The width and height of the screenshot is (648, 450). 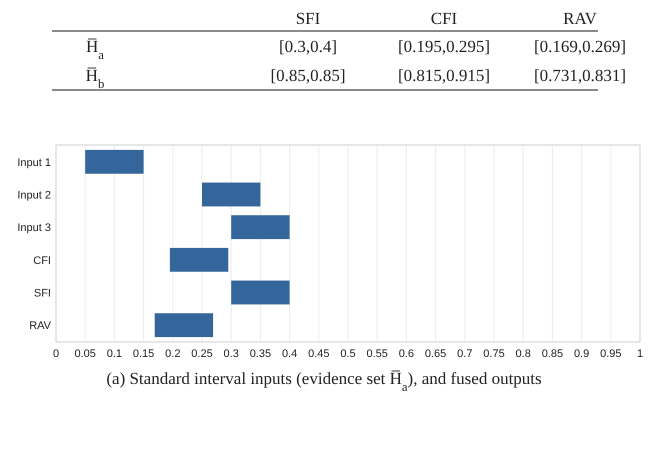 What do you see at coordinates (202, 354) in the screenshot?
I see `x-tick-label: 0.25` at bounding box center [202, 354].